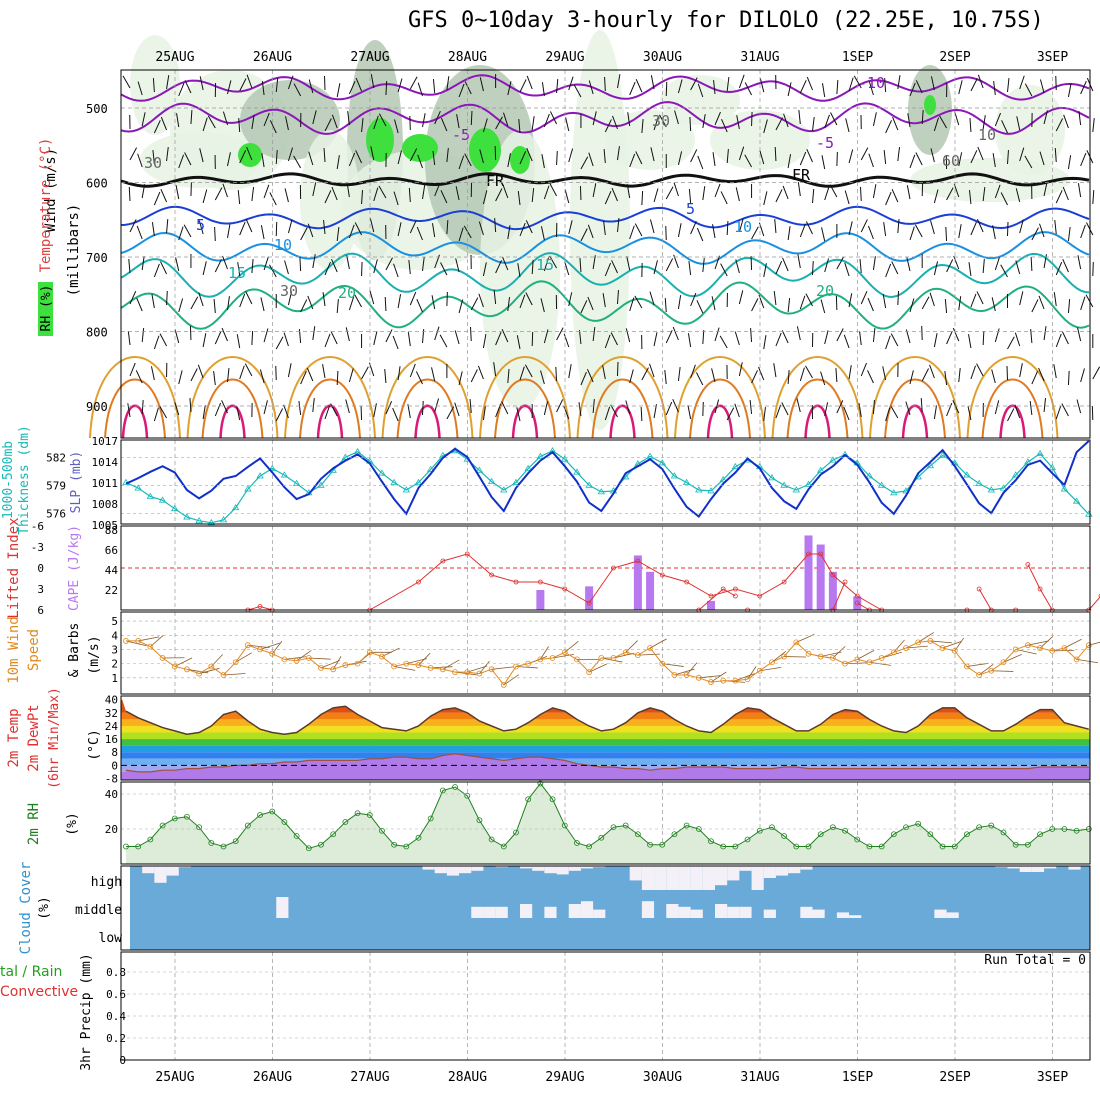 This screenshot has width=1100, height=1100. Describe the element at coordinates (912, 606) in the screenshot. I see `lifted-index-bump` at that location.